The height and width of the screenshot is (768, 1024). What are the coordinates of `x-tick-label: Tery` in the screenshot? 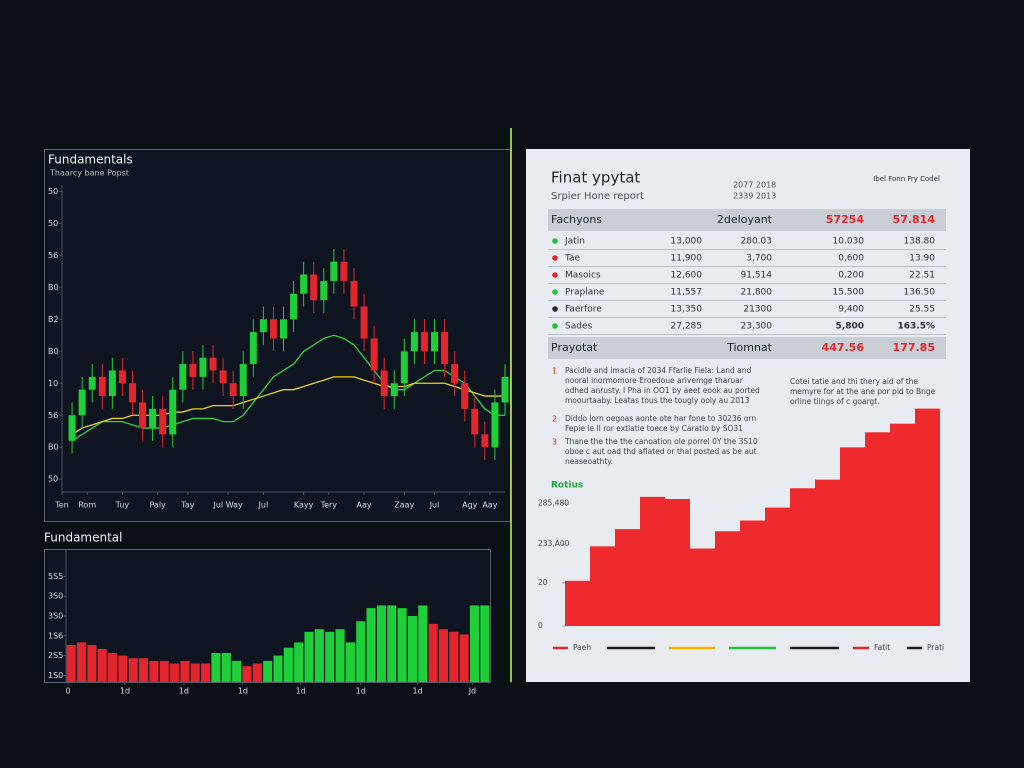 It's located at (329, 505).